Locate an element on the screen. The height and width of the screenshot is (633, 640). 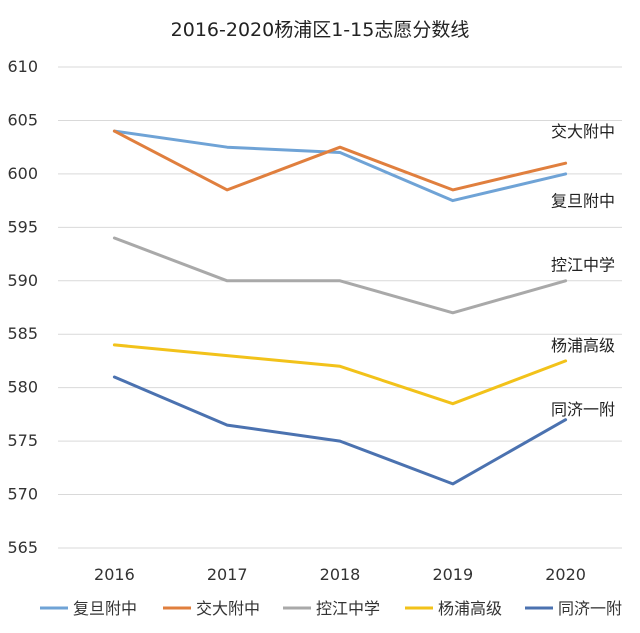
y-tick-label: 610 is located at coordinates (22, 66).